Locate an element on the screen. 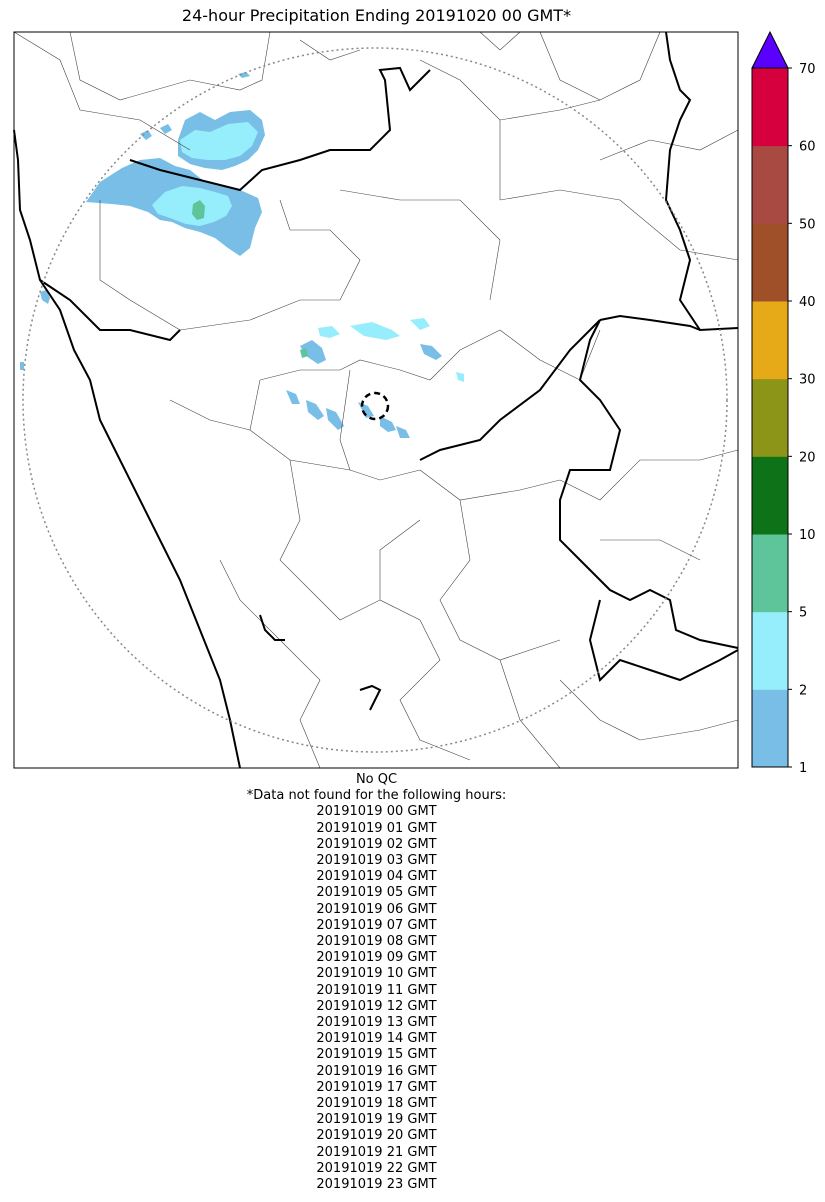 Image resolution: width=825 pixels, height=1202 pixels. missing-hour-item: 20191019 04 GMT is located at coordinates (376, 877).